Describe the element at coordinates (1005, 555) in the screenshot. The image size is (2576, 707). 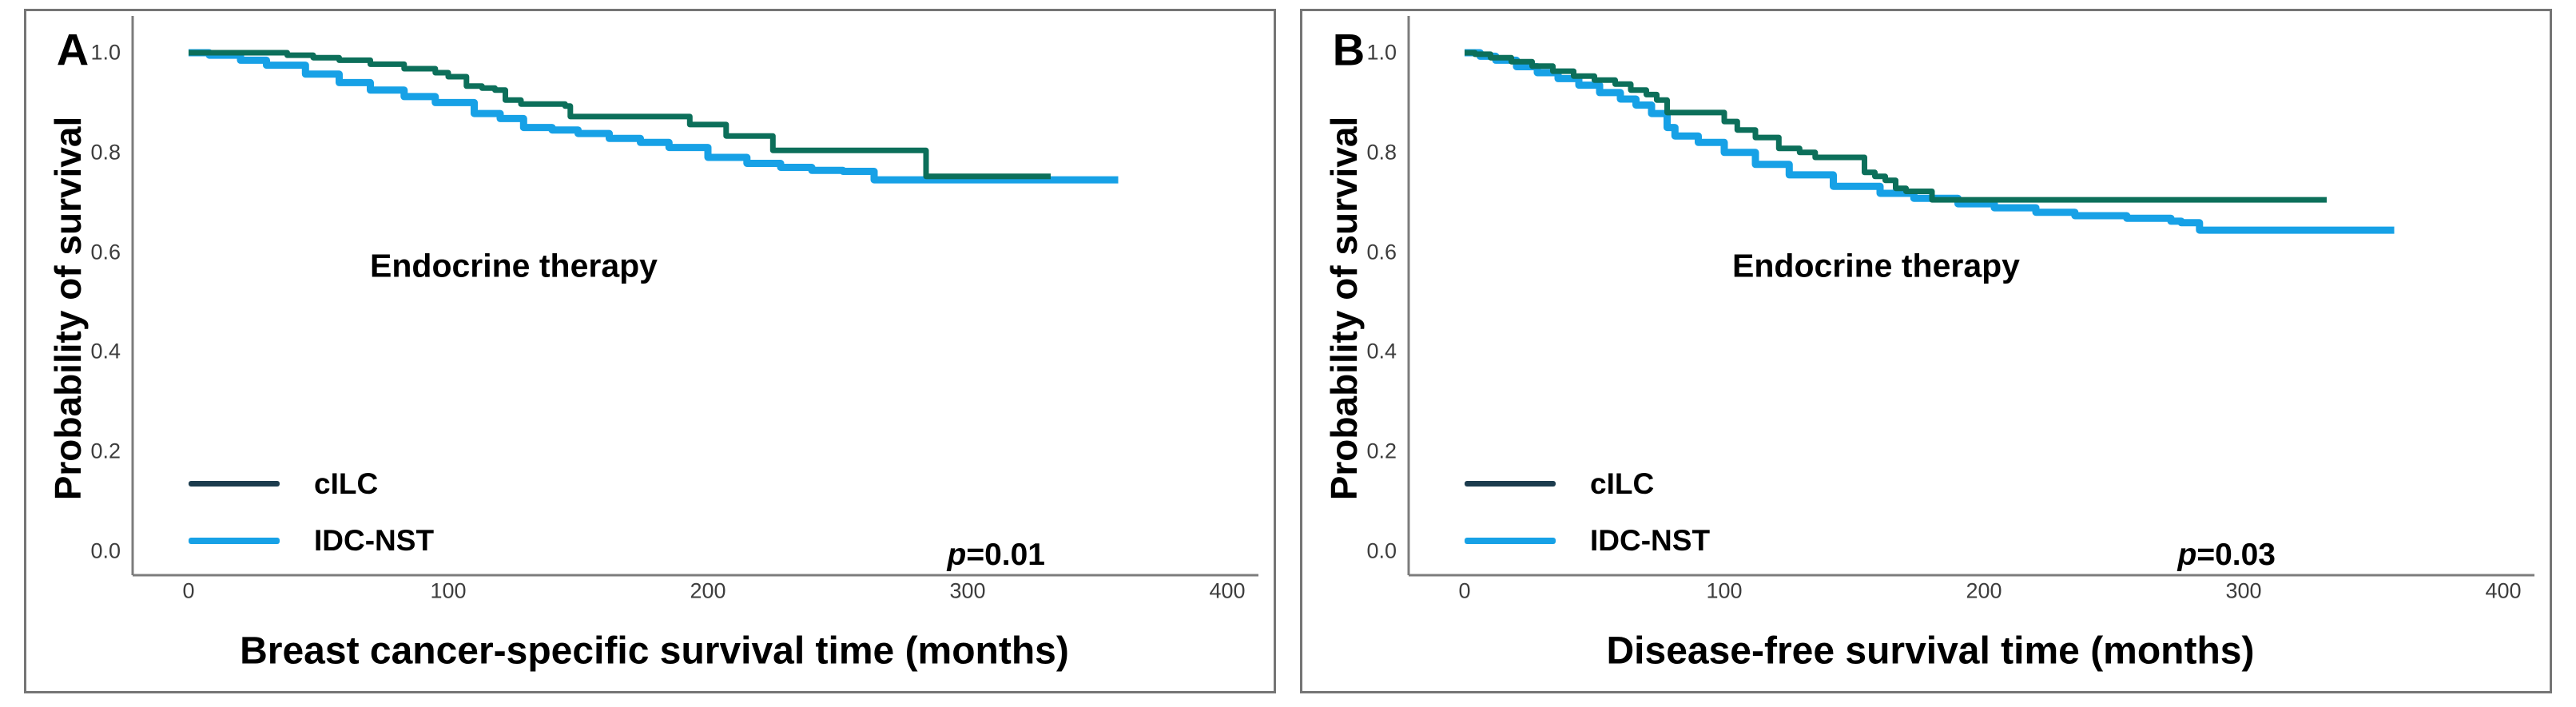
I see `p-value-number: =0.01` at that location.